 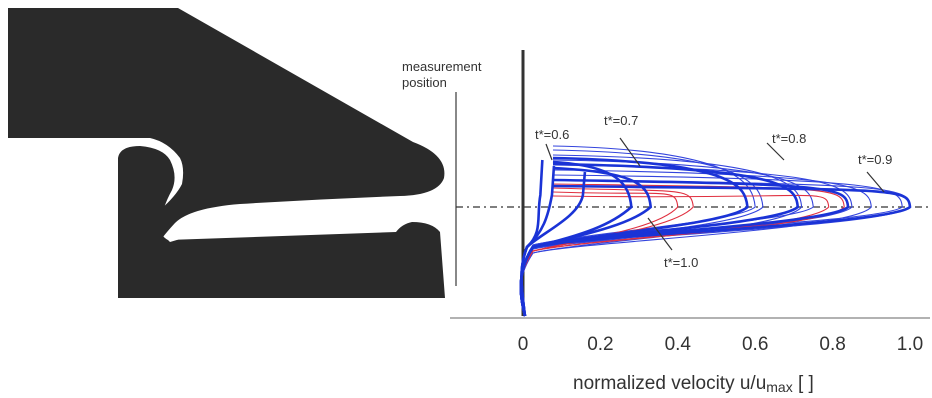 What do you see at coordinates (755, 344) in the screenshot?
I see `x-tick-label: 0.6` at bounding box center [755, 344].